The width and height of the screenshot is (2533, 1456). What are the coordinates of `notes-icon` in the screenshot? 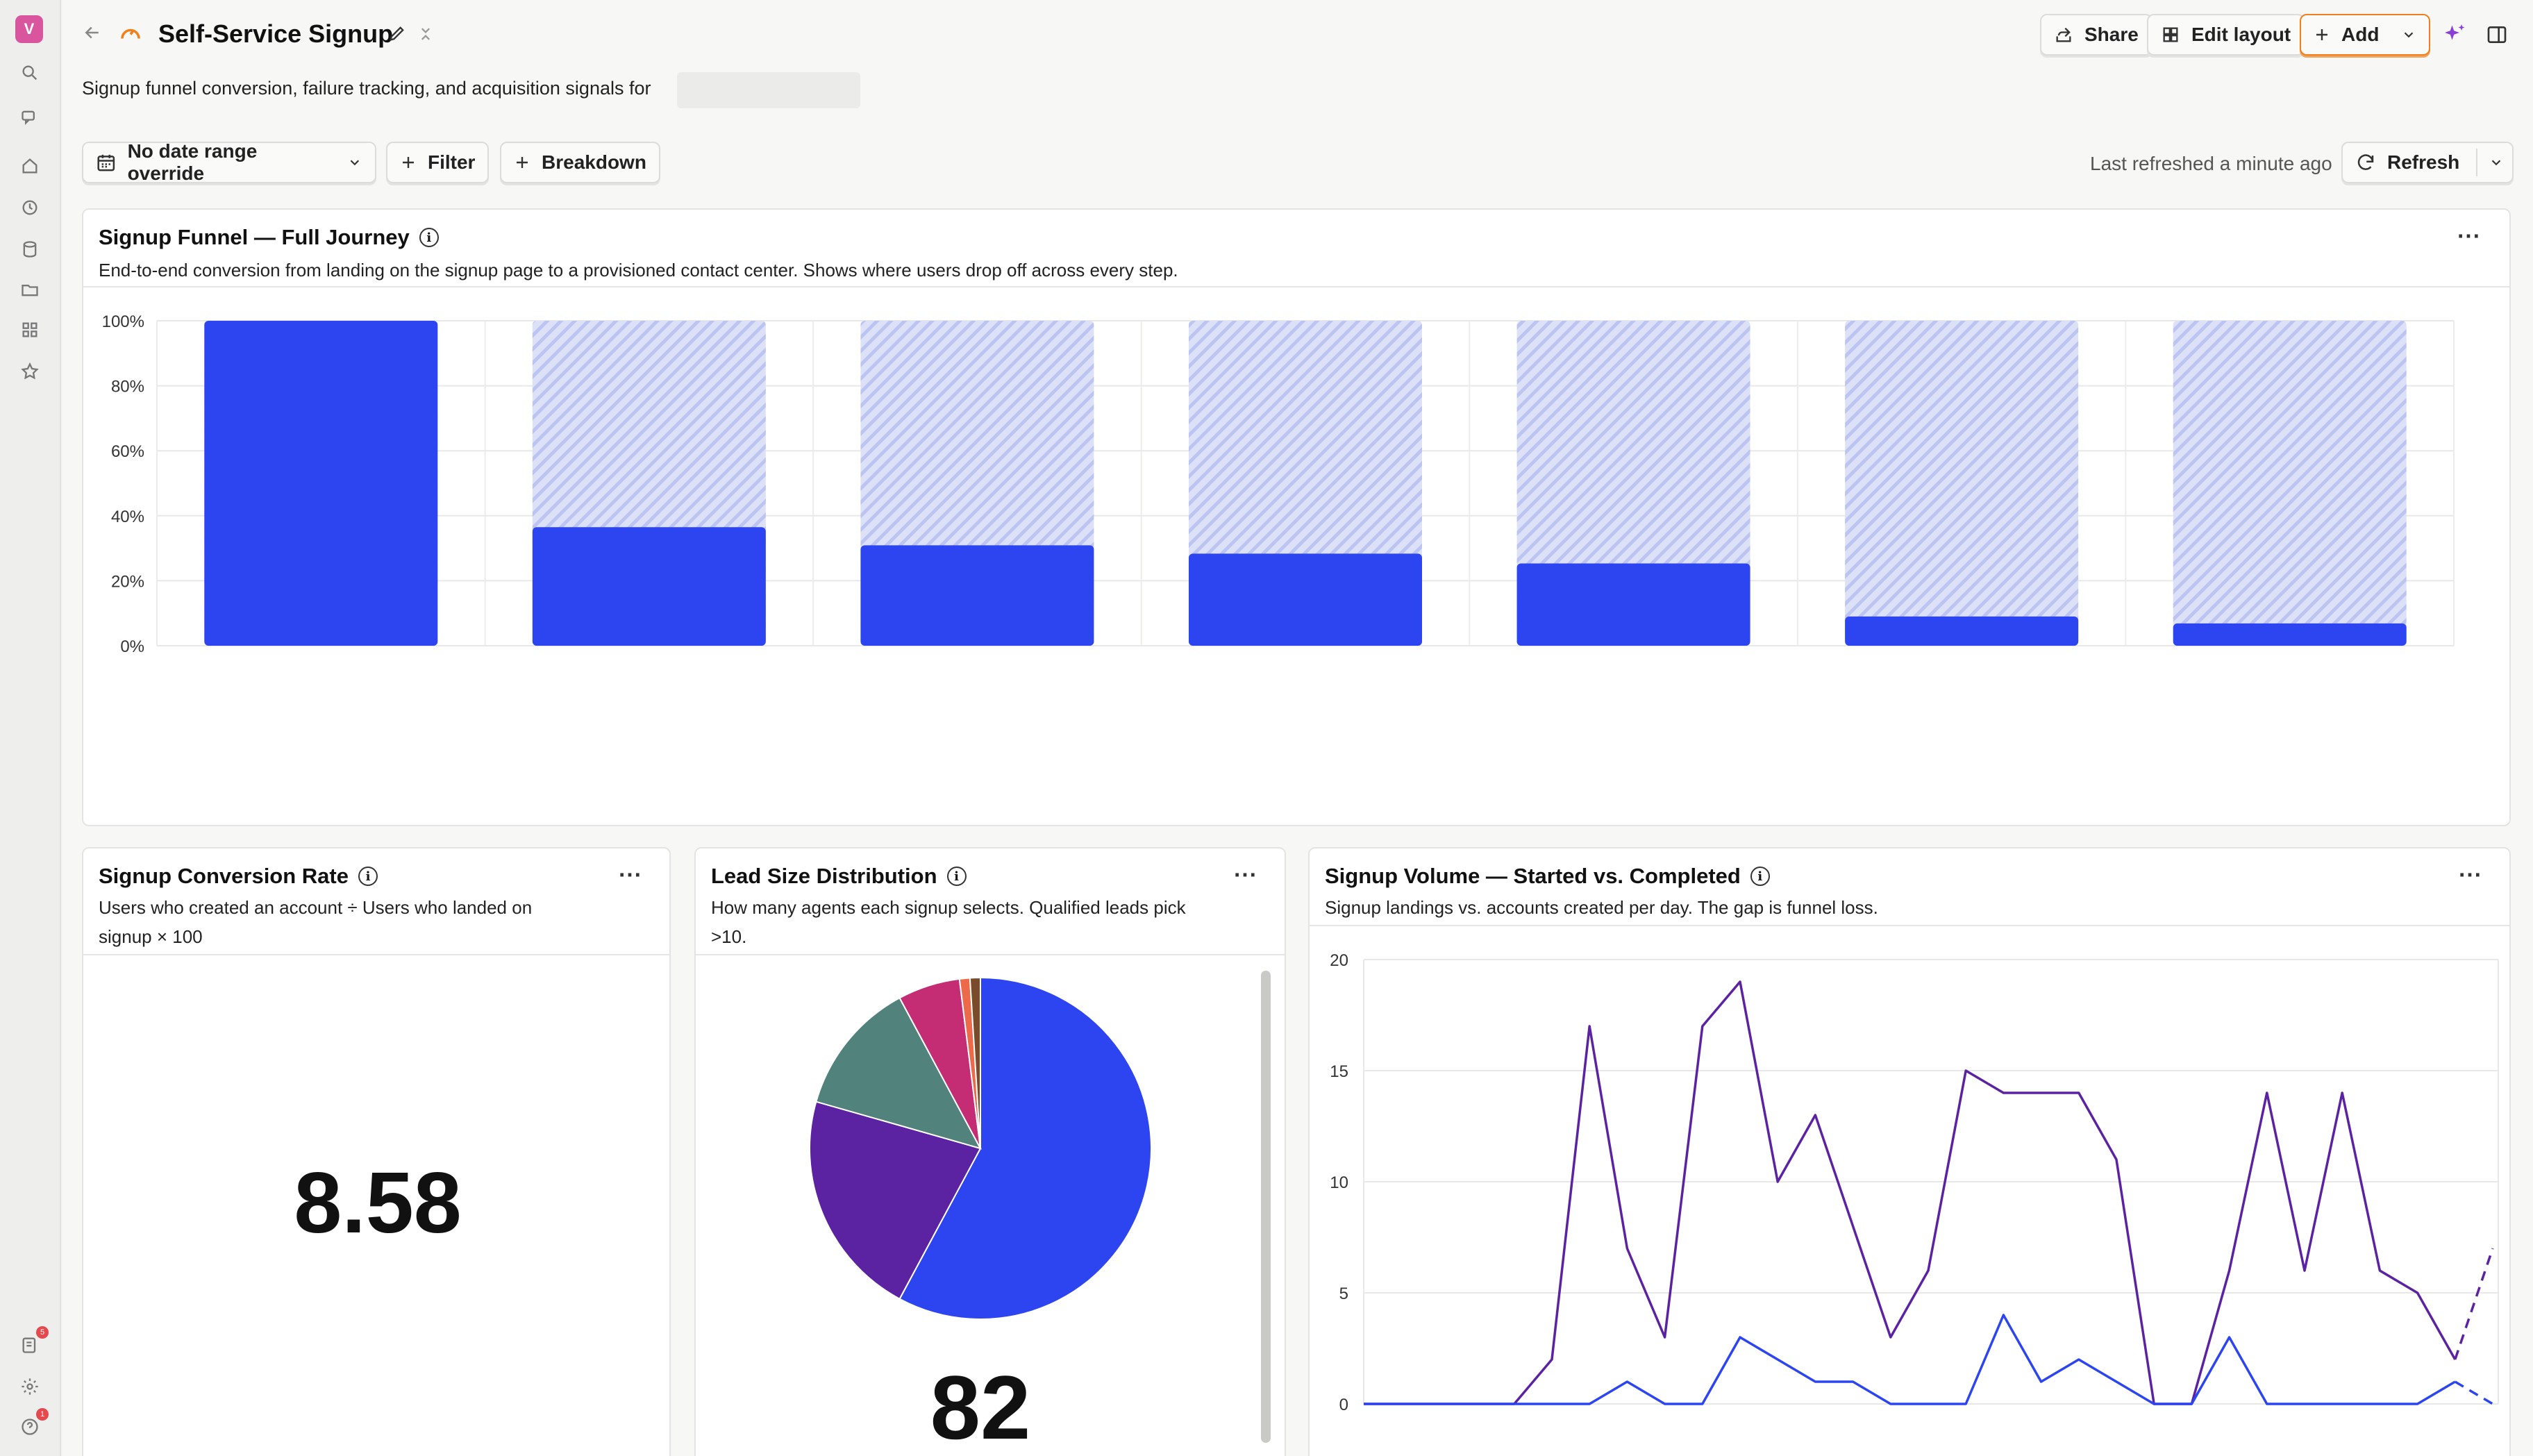 It's located at (29, 1344).